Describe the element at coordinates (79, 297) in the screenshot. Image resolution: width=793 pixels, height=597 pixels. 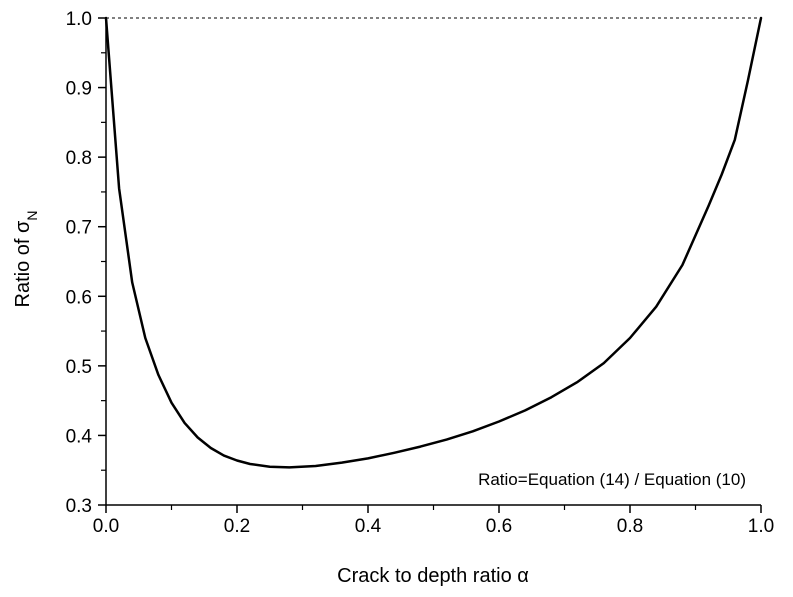
I see `y-tick-label: 0.6` at that location.